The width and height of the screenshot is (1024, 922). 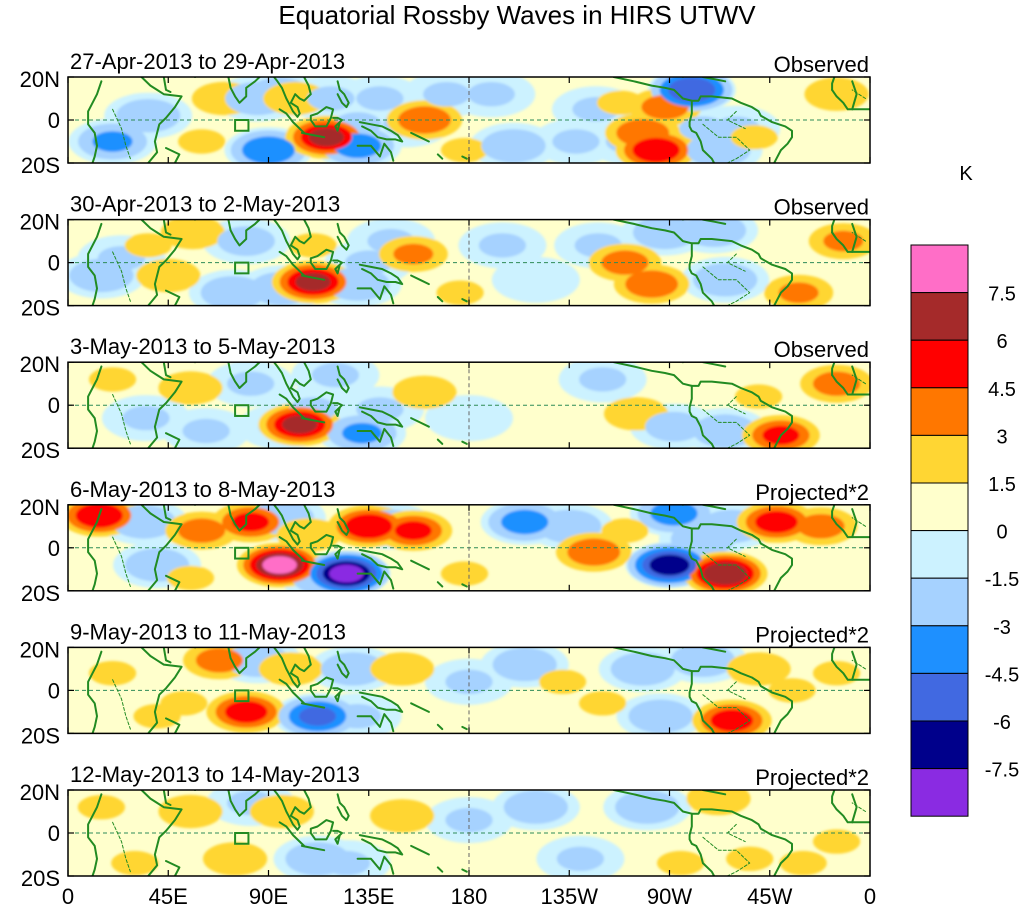 What do you see at coordinates (478, 690) in the screenshot?
I see `coastlines` at bounding box center [478, 690].